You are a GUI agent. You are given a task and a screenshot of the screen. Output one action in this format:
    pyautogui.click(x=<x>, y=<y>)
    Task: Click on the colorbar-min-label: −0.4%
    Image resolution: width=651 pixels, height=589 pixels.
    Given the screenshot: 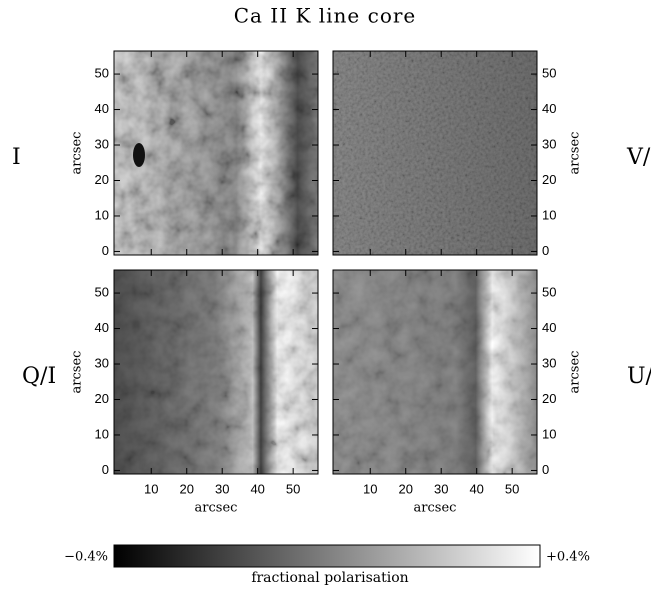 What is the action you would take?
    pyautogui.click(x=86, y=557)
    